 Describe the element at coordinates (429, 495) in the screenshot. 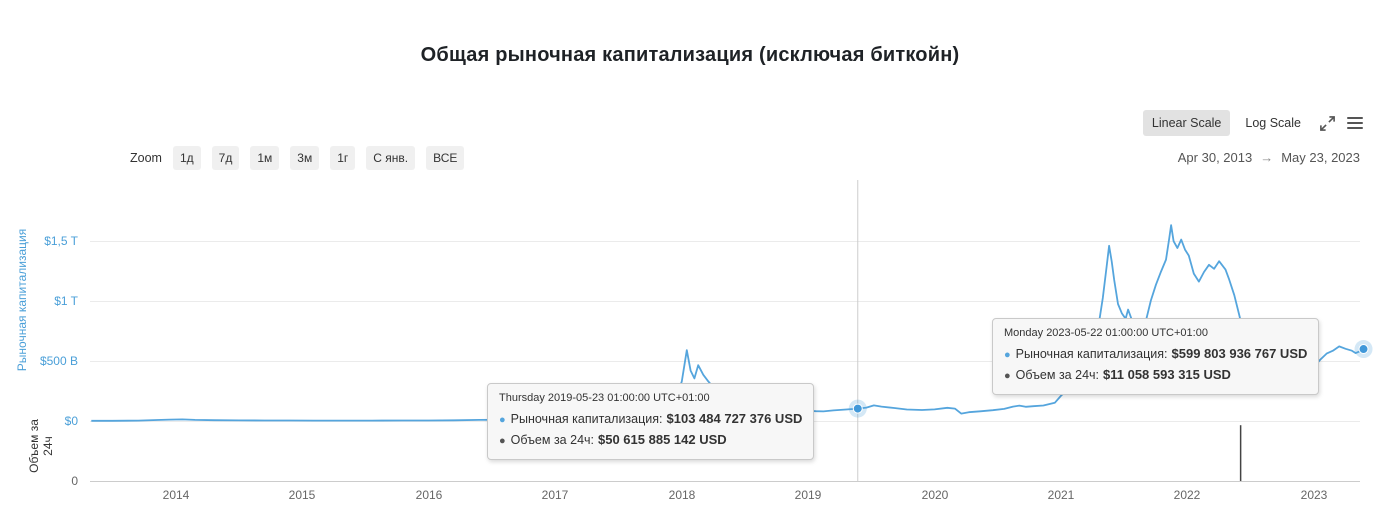

I see `x-axis-label: 2016` at that location.